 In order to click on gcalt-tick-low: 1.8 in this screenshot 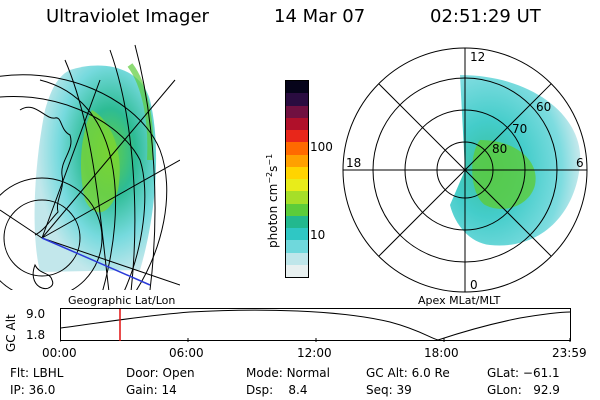, I will do `click(36, 335)`.